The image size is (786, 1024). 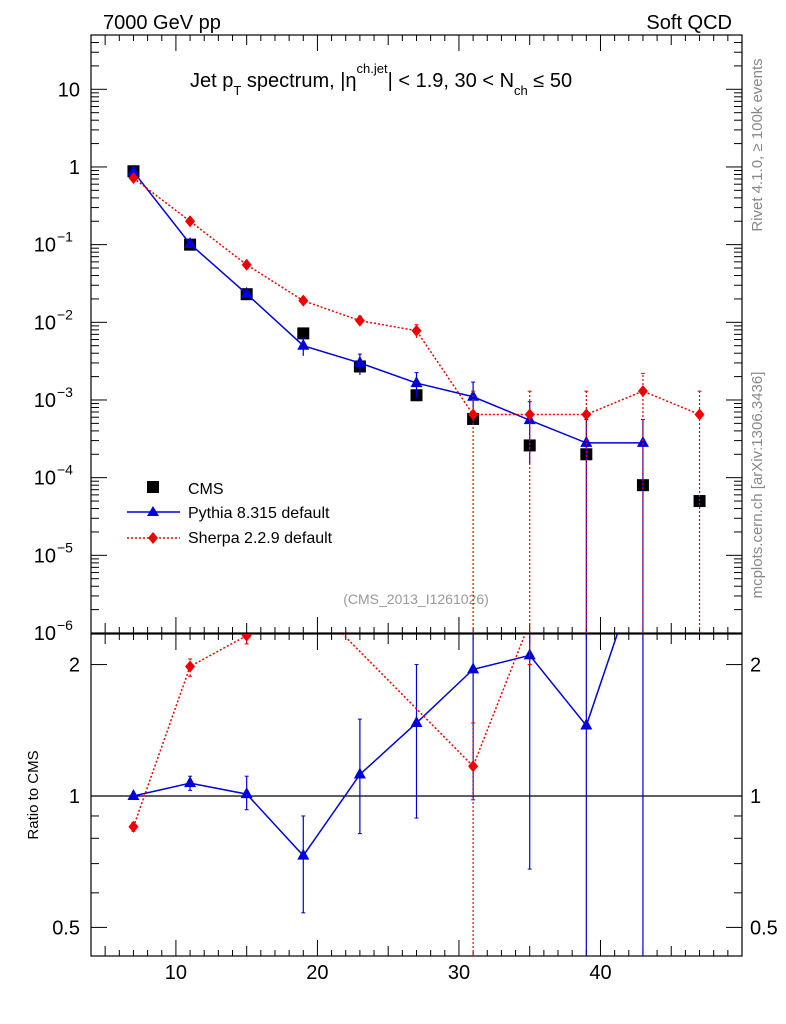 I want to click on rivet-version-label: Rivet 4.1.0, ≥ 100k events, so click(x=757, y=144).